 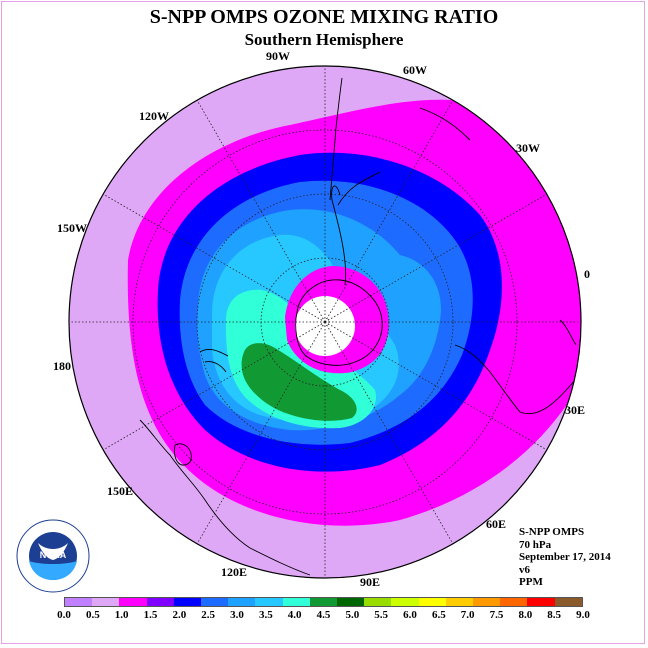 What do you see at coordinates (72, 228) in the screenshot?
I see `lon-label-150w: 150W` at bounding box center [72, 228].